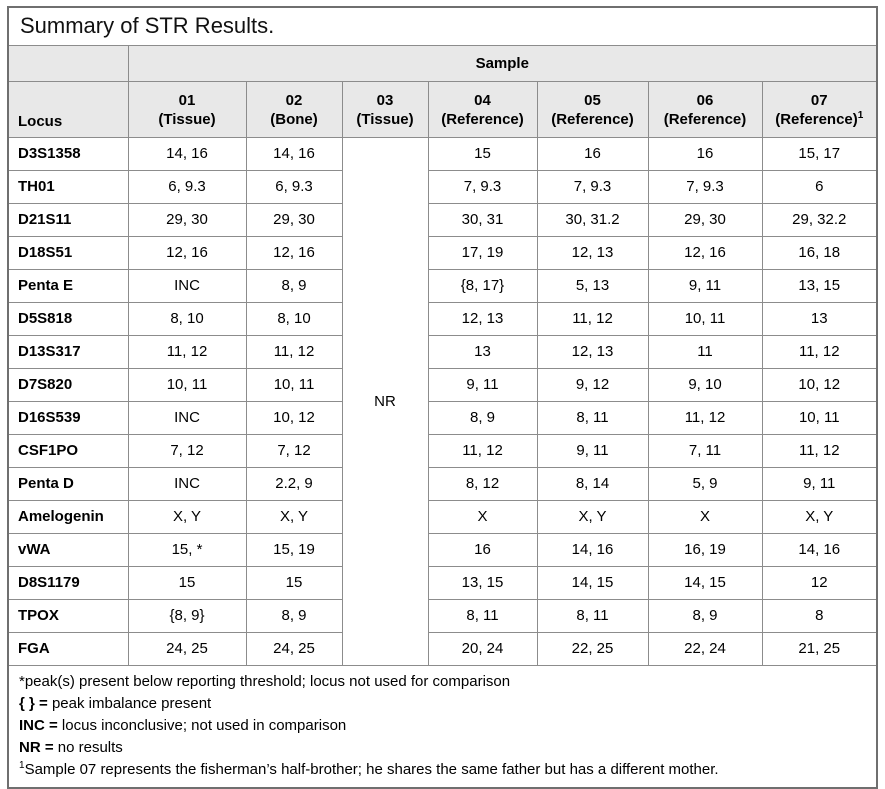 The image size is (885, 789). What do you see at coordinates (592, 648) in the screenshot?
I see `cell-FGA-05: 22, 25` at bounding box center [592, 648].